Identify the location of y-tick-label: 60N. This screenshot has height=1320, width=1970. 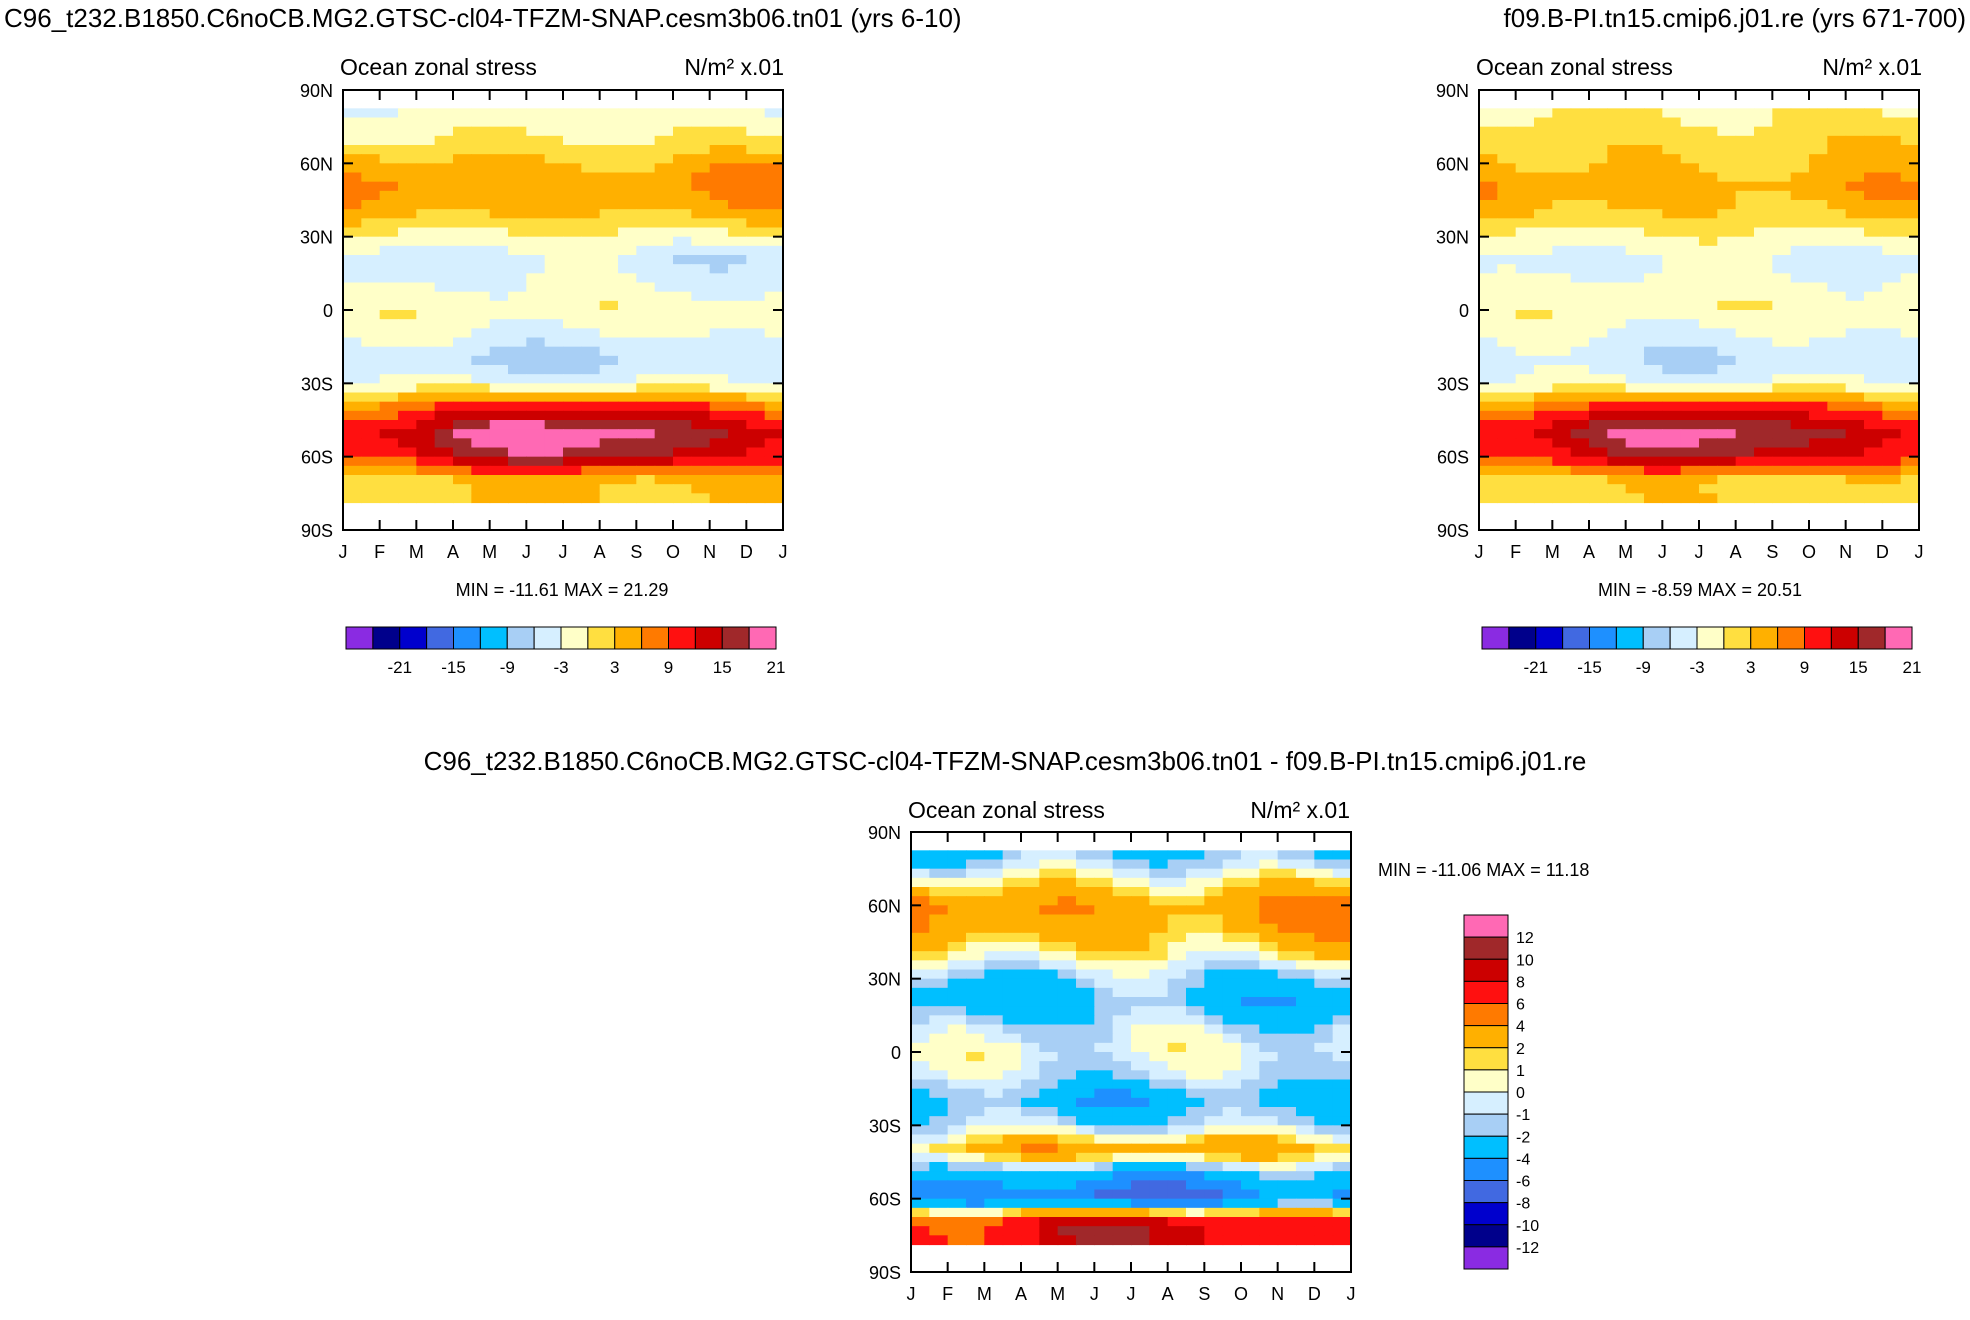
(316, 164).